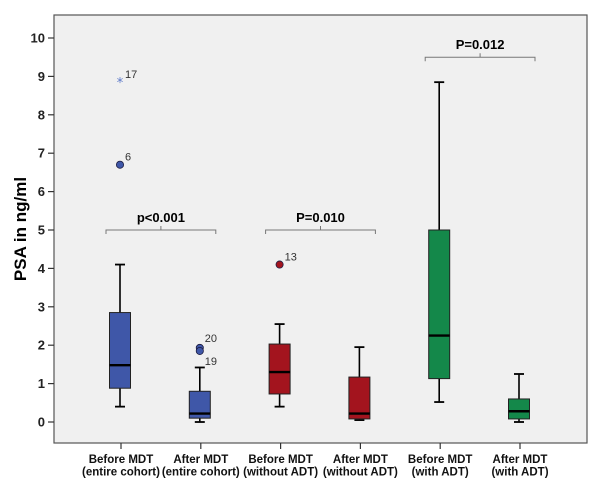 The width and height of the screenshot is (605, 487). What do you see at coordinates (211, 339) in the screenshot?
I see `outlier-label: 20` at bounding box center [211, 339].